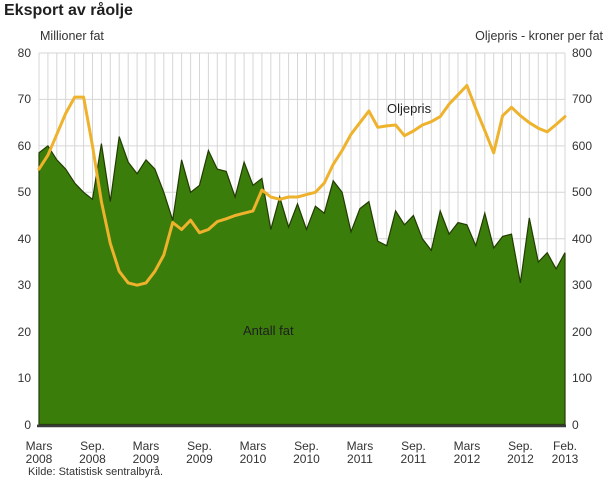 This screenshot has width=610, height=488. What do you see at coordinates (409, 108) in the screenshot?
I see `series-label-oljepris: Oljepris` at bounding box center [409, 108].